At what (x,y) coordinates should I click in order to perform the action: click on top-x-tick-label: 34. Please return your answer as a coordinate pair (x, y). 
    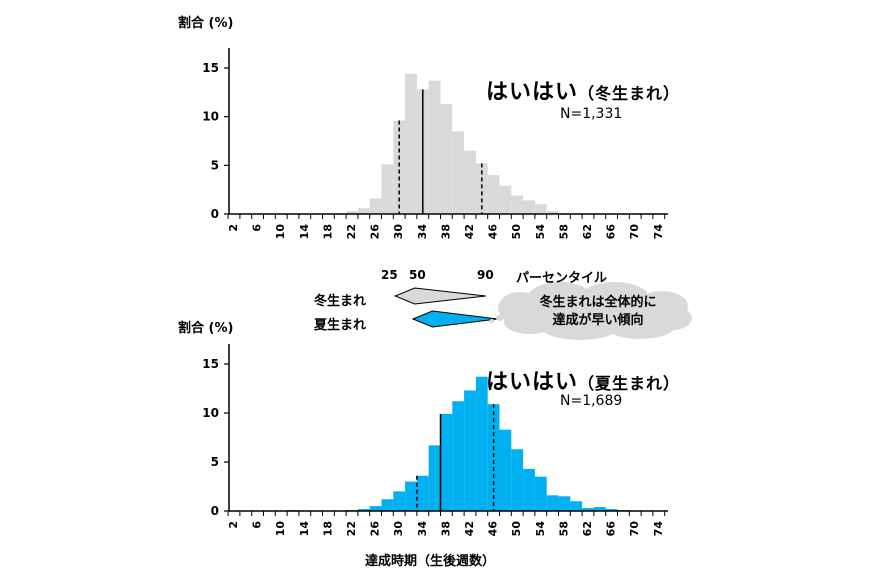
    Looking at the image, I should click on (422, 232).